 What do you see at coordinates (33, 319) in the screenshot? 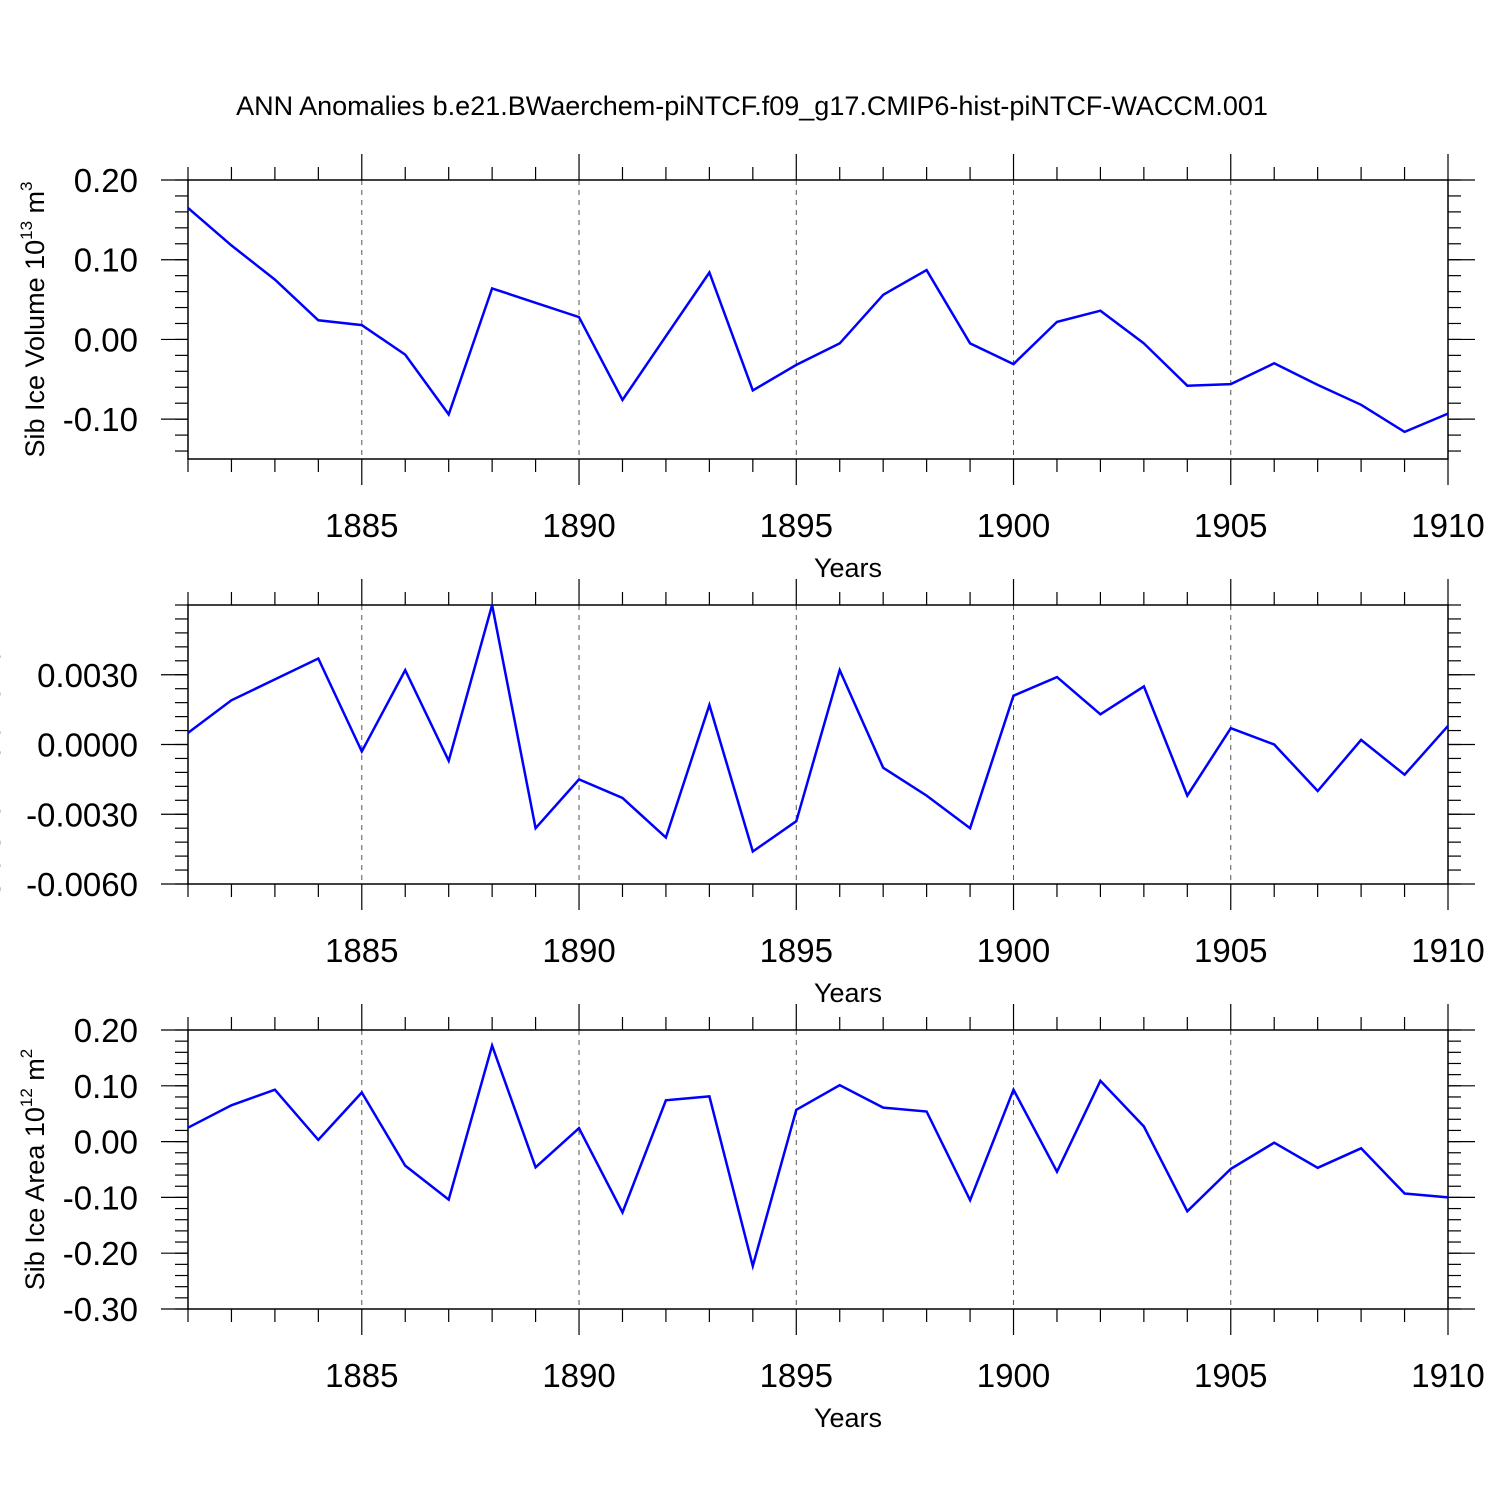
I see `y-axis-title: Sib Ice Volume 1013 m3` at bounding box center [33, 319].